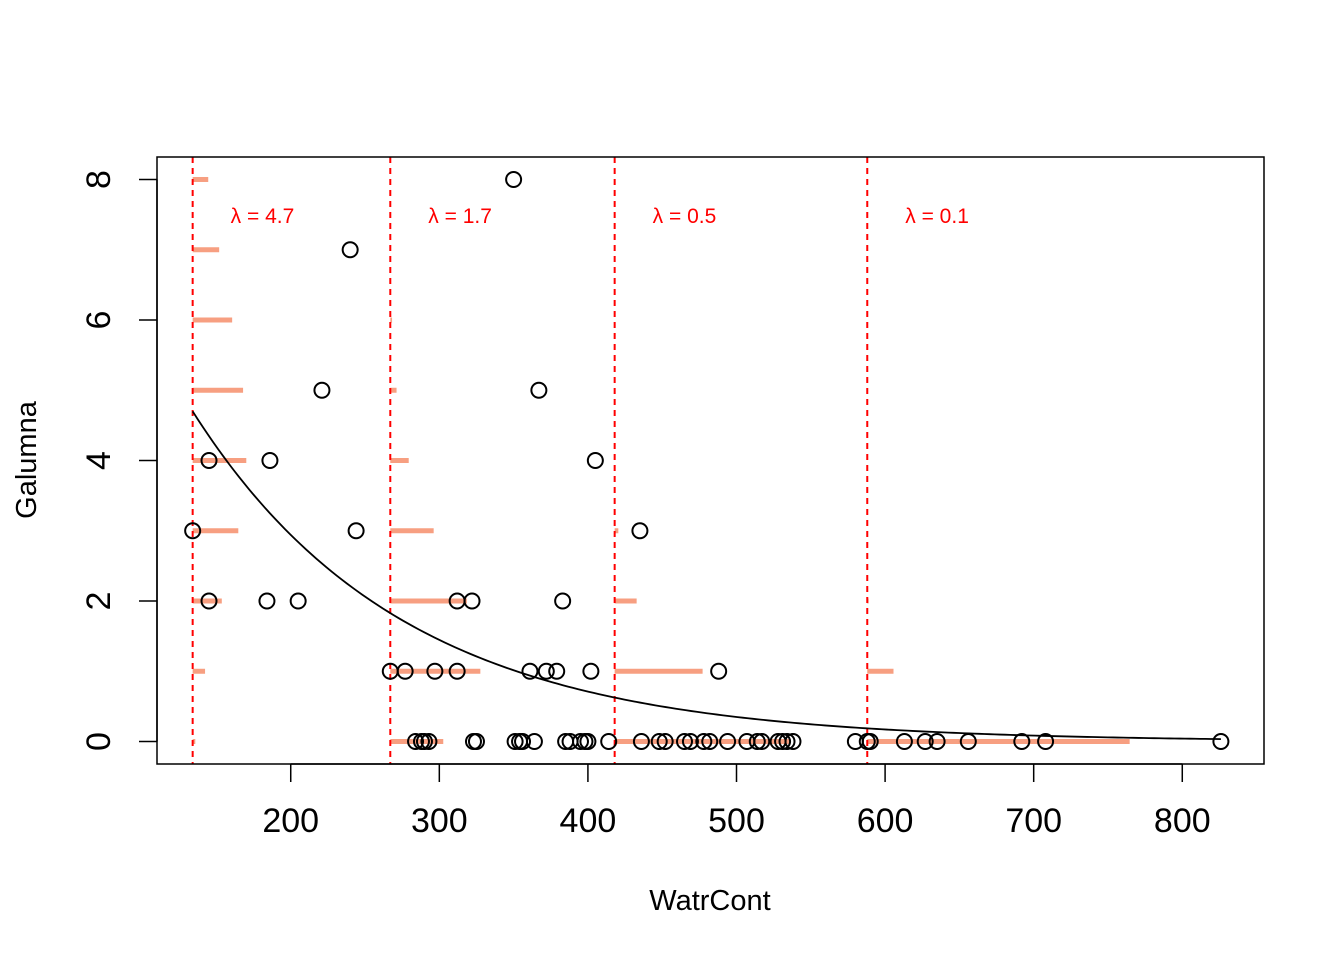 The image size is (1344, 960). What do you see at coordinates (588, 821) in the screenshot?
I see `x-tick-label: 400` at bounding box center [588, 821].